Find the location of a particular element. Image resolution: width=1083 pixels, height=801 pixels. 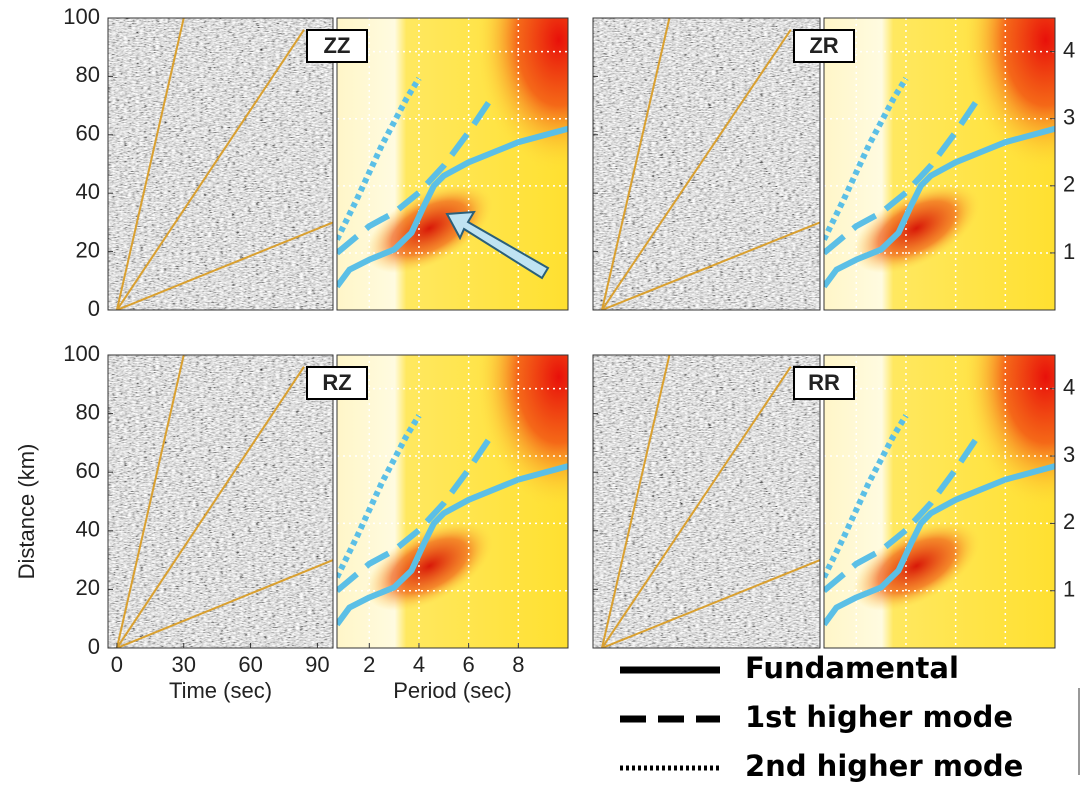

panel-label: RR is located at coordinates (824, 382).